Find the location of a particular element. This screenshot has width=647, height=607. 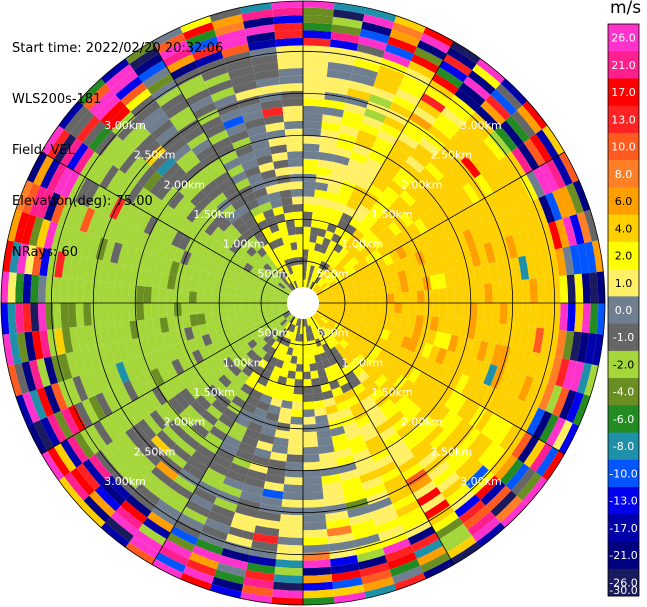

colorbar-segment is located at coordinates (623, 38).